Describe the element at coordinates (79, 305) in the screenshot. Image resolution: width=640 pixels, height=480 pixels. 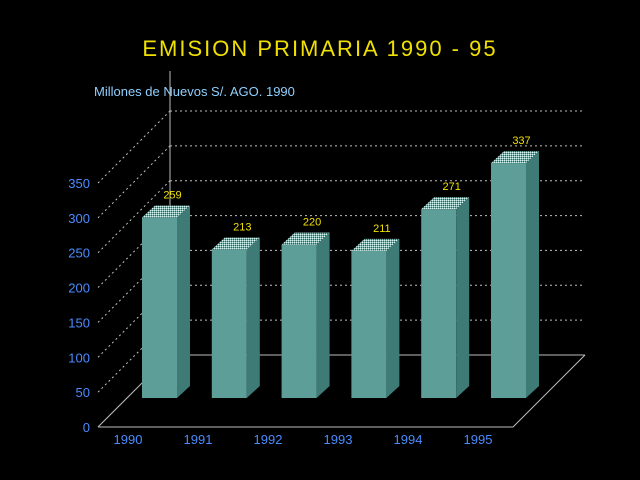
I see `y-axis-ticks: 0 50 100 150 200 250 300 350` at that location.